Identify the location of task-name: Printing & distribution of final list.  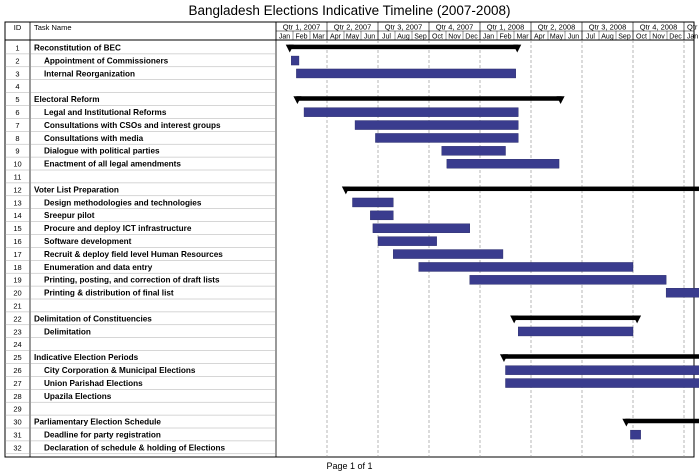
(109, 293).